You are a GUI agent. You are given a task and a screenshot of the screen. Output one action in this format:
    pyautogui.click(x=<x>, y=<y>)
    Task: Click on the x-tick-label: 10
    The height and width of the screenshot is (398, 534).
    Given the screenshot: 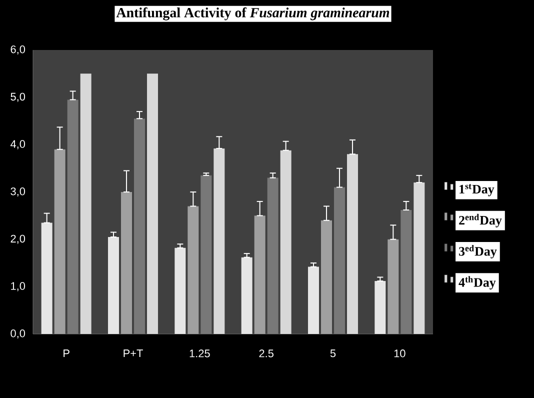 What is the action you would take?
    pyautogui.click(x=400, y=354)
    